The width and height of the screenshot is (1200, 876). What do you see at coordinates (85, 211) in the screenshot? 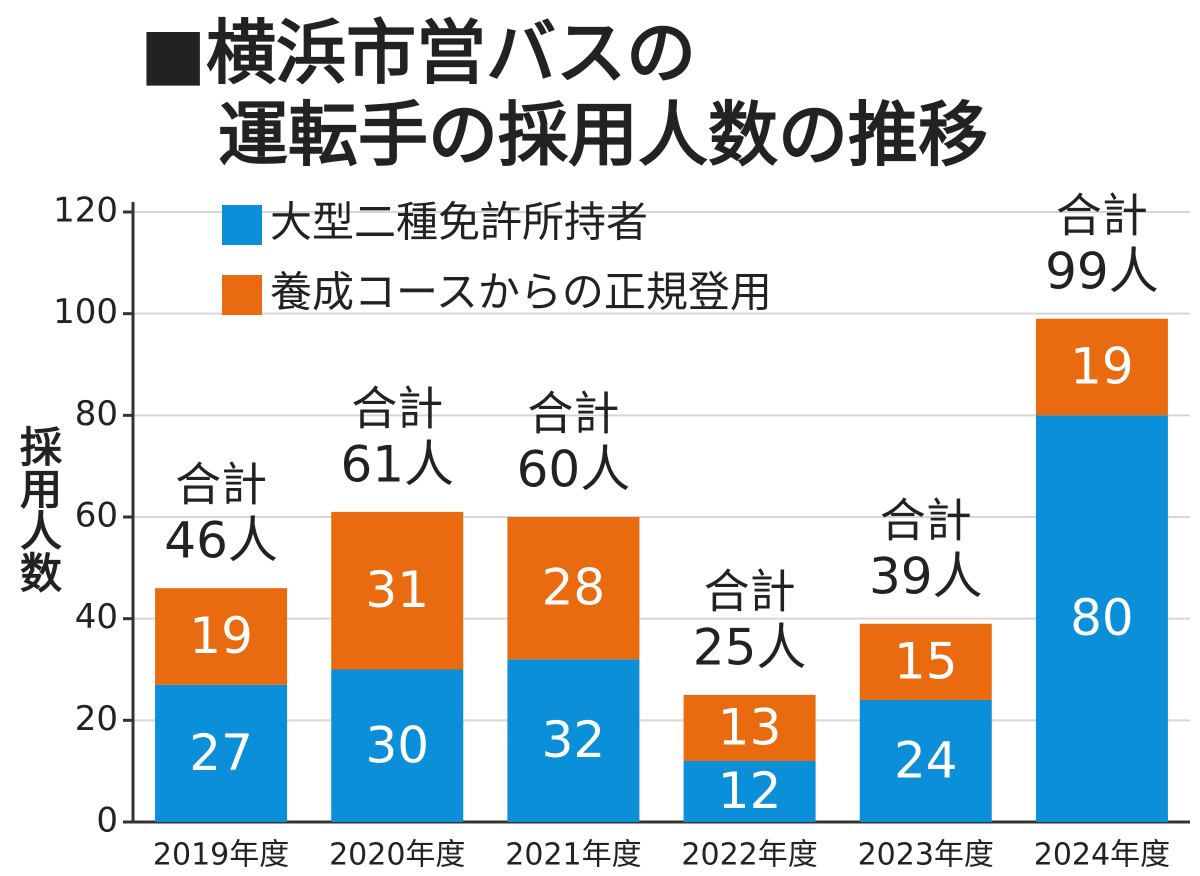
I see `y-tick-label: 120` at bounding box center [85, 211].